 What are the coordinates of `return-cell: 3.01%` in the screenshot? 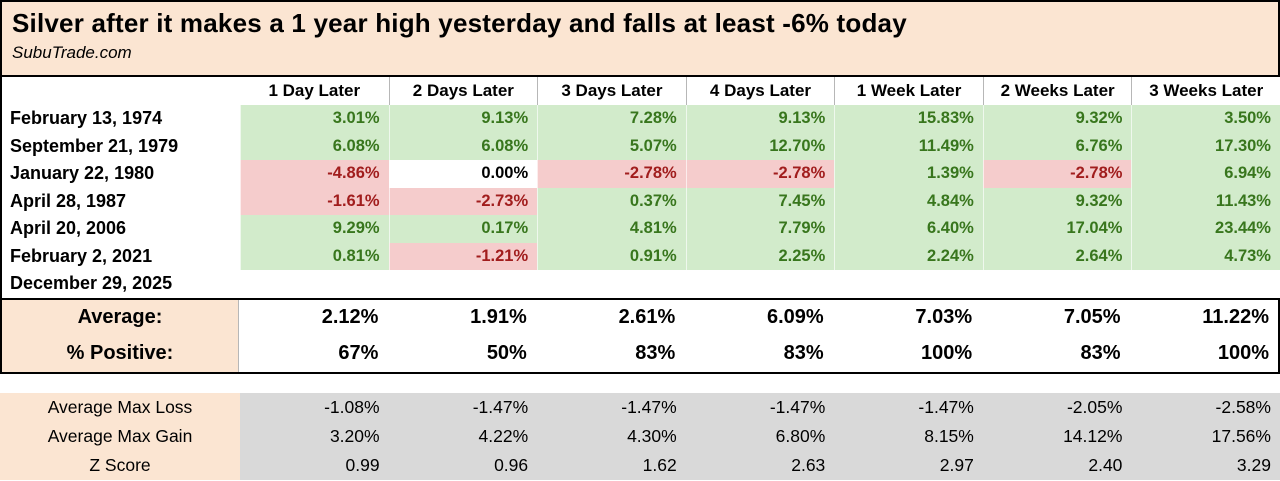 It's located at (314, 119).